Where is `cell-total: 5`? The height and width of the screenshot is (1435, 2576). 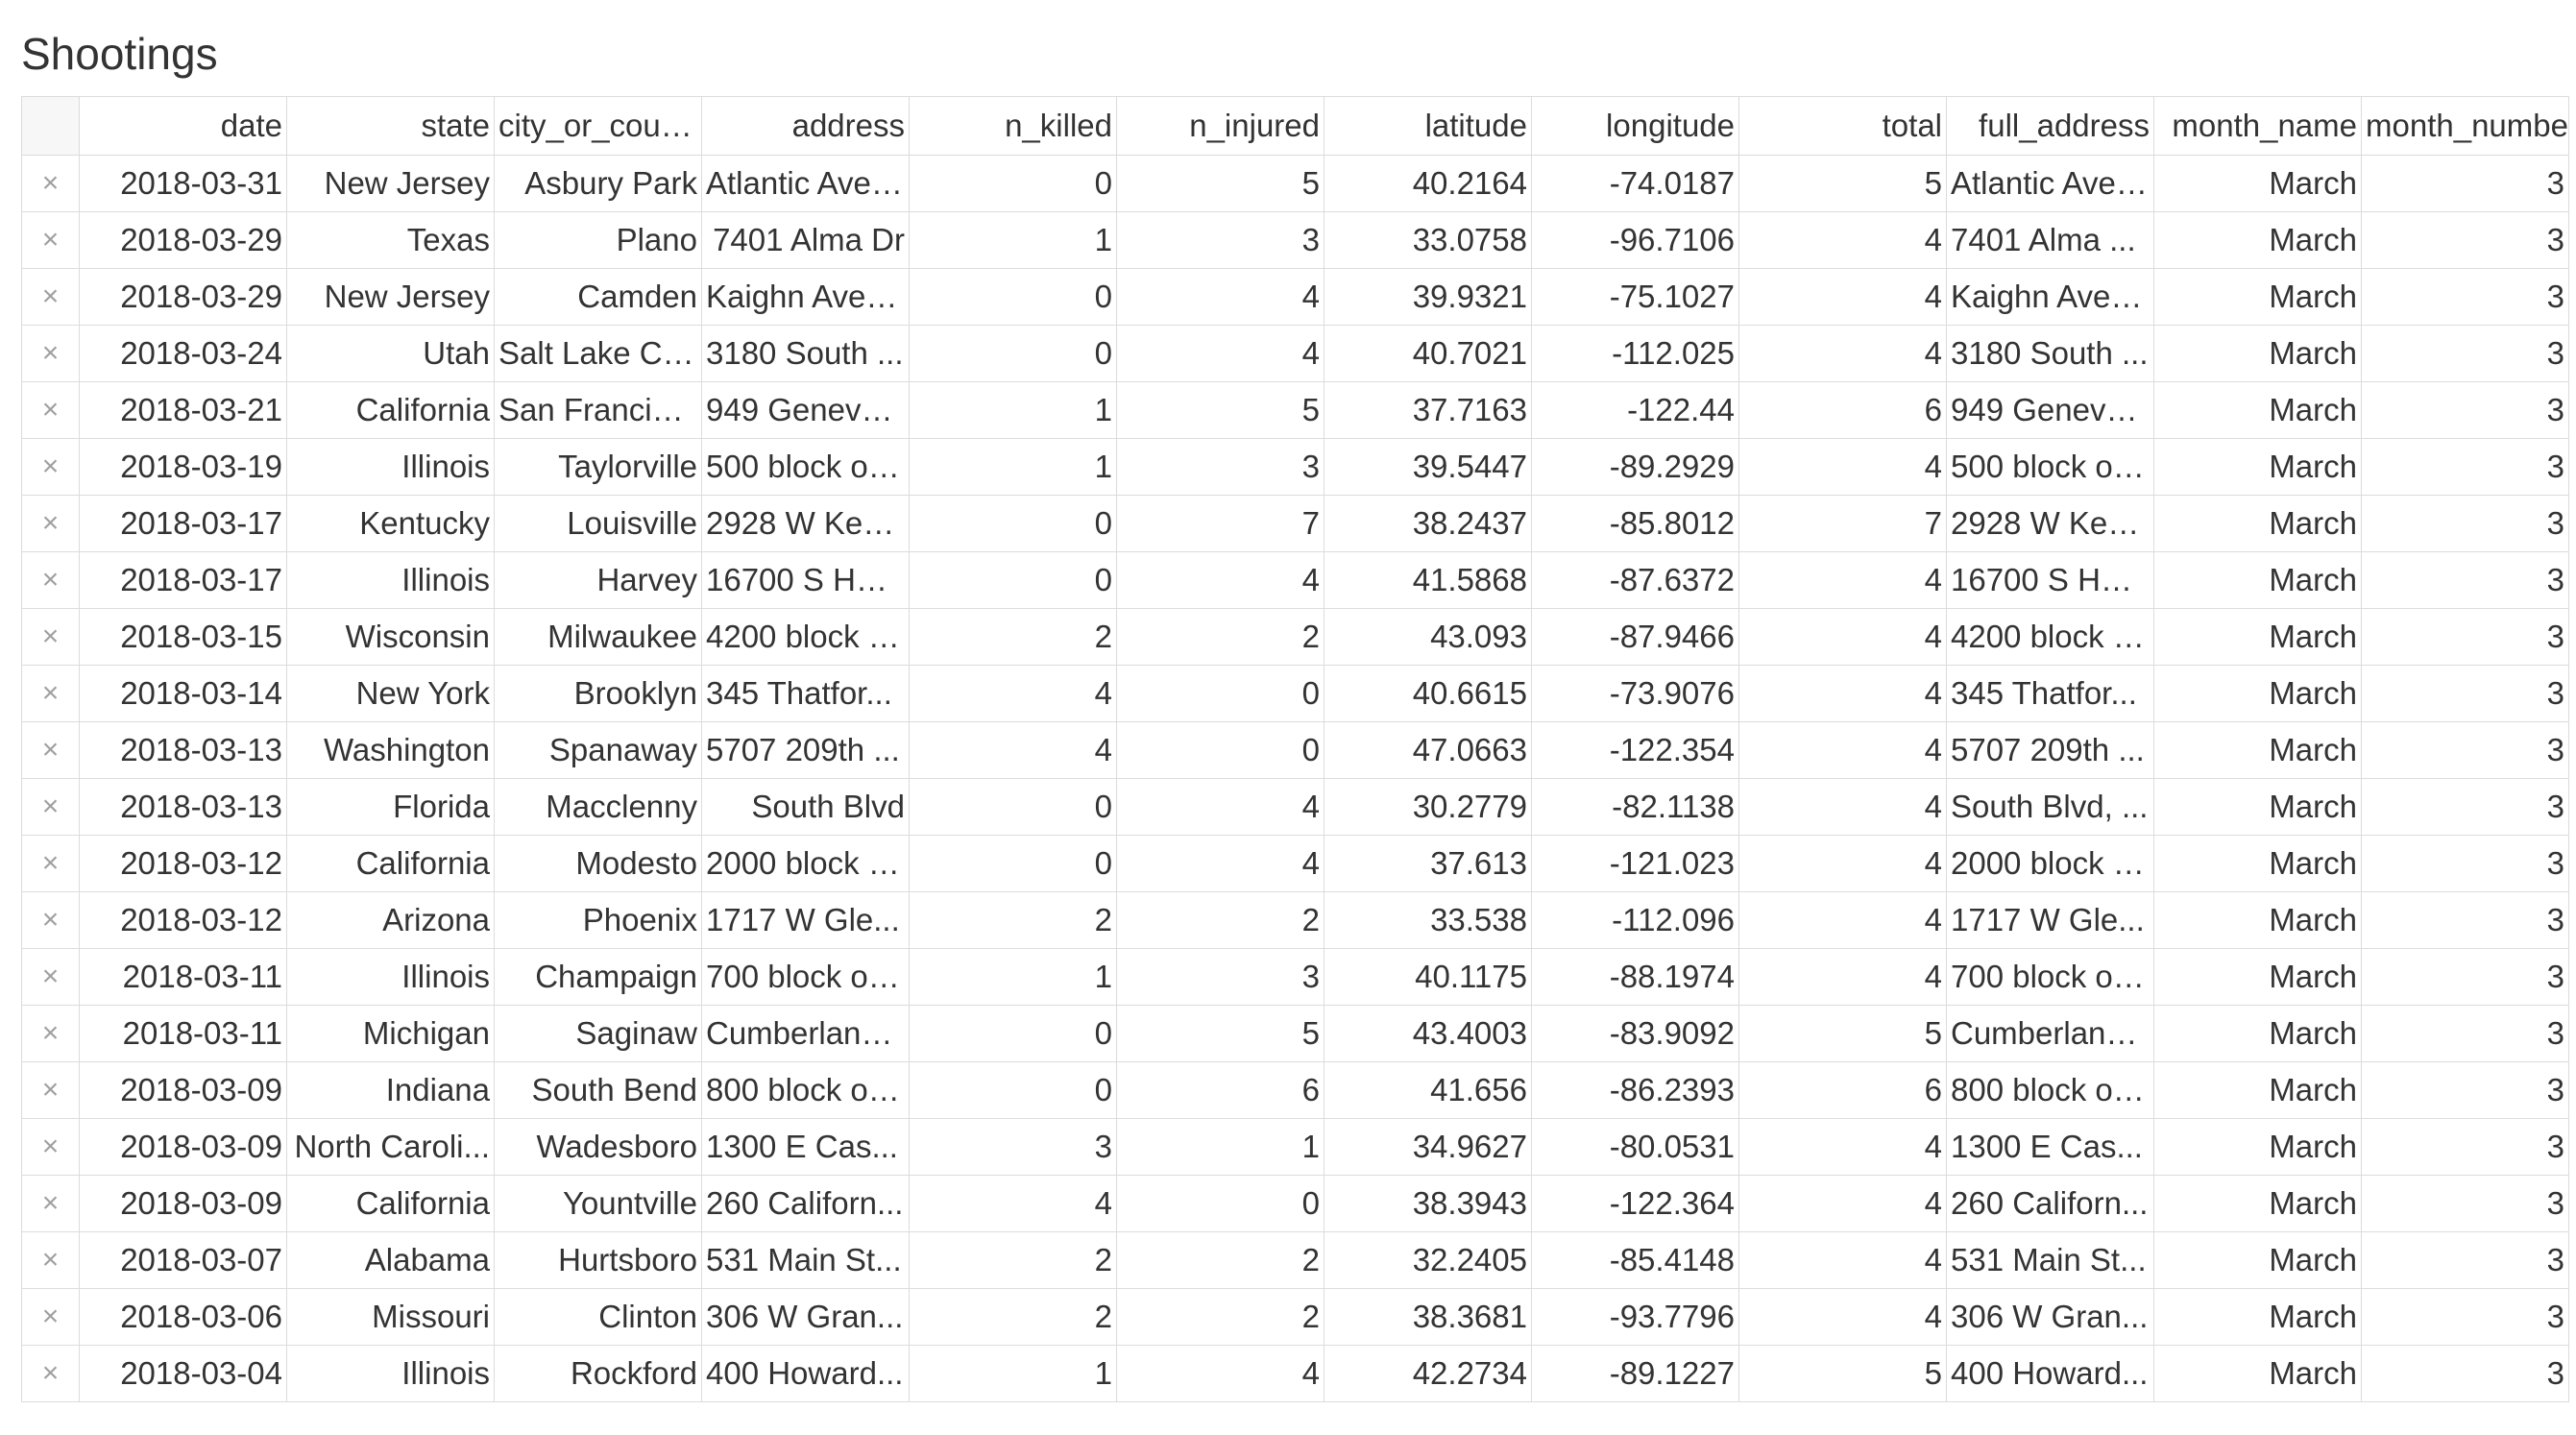 cell-total: 5 is located at coordinates (1842, 1373).